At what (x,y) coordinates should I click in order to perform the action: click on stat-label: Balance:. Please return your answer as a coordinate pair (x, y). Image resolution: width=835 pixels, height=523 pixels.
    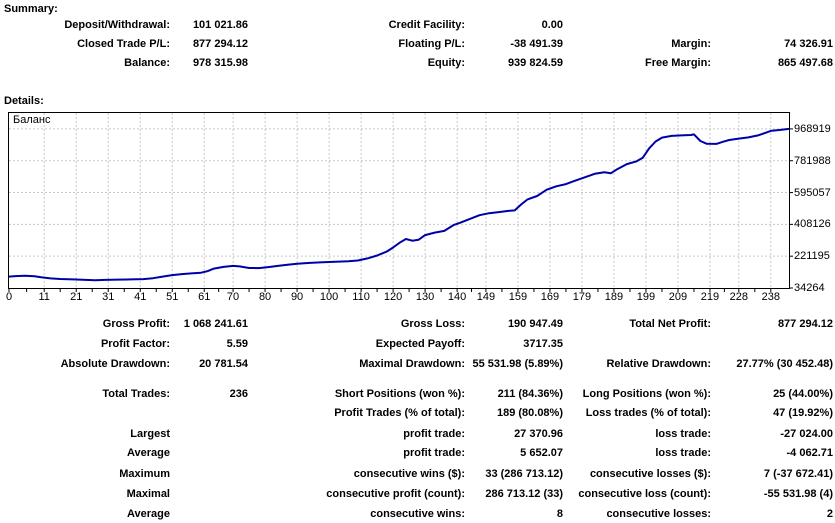
    Looking at the image, I should click on (147, 63).